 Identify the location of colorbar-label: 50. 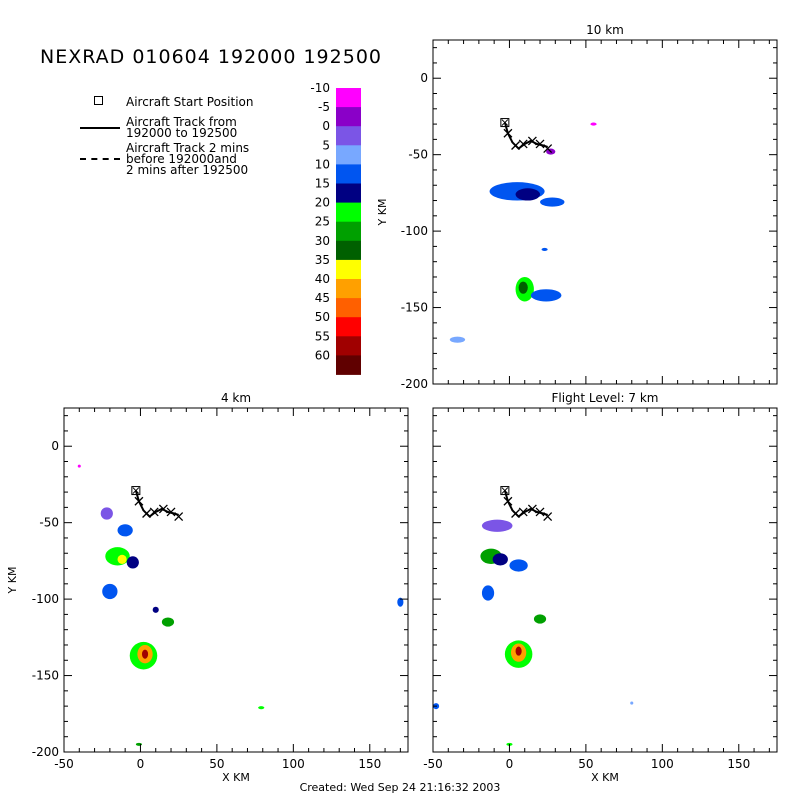
(322, 317).